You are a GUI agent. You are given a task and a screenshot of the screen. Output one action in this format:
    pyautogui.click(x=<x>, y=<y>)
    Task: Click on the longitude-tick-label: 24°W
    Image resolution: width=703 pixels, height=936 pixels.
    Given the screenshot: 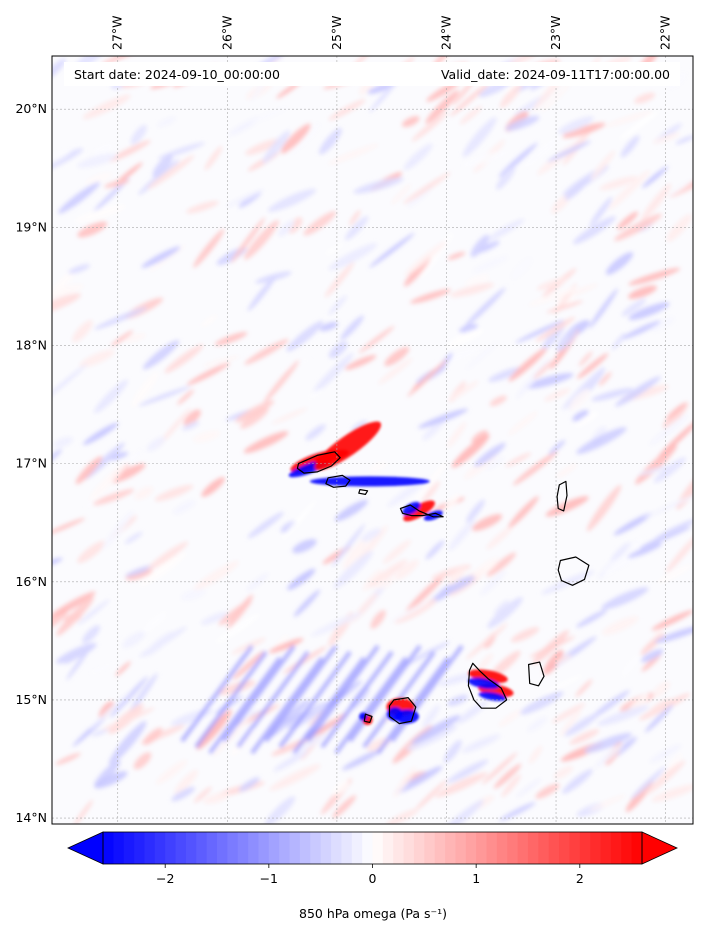 What is the action you would take?
    pyautogui.click(x=446, y=32)
    